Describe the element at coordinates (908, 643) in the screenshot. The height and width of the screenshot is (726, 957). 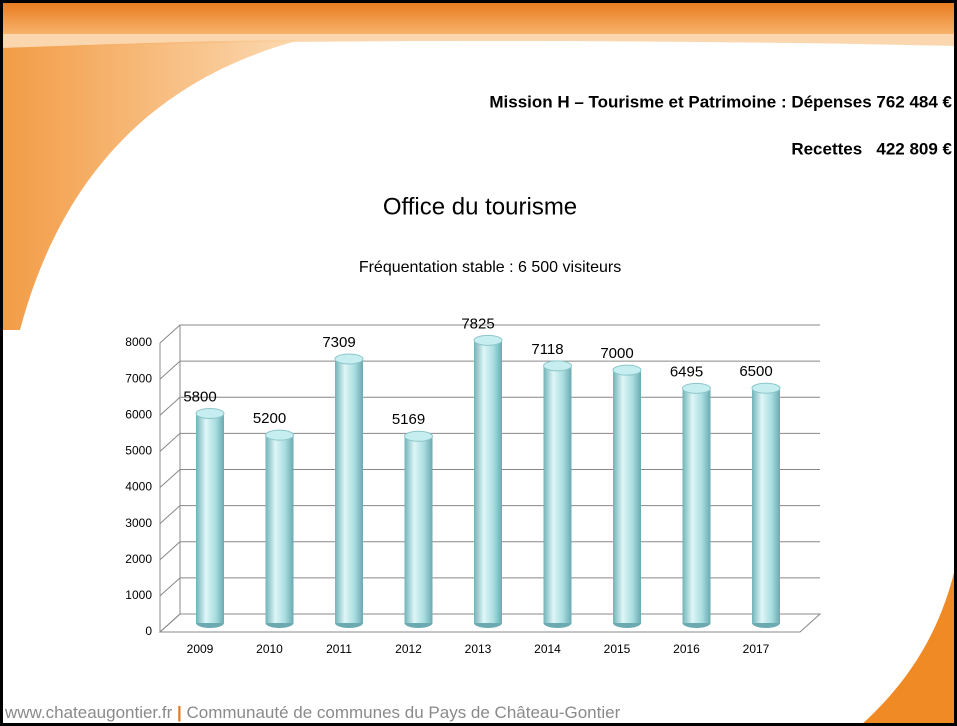
I see `corner-swoosh` at that location.